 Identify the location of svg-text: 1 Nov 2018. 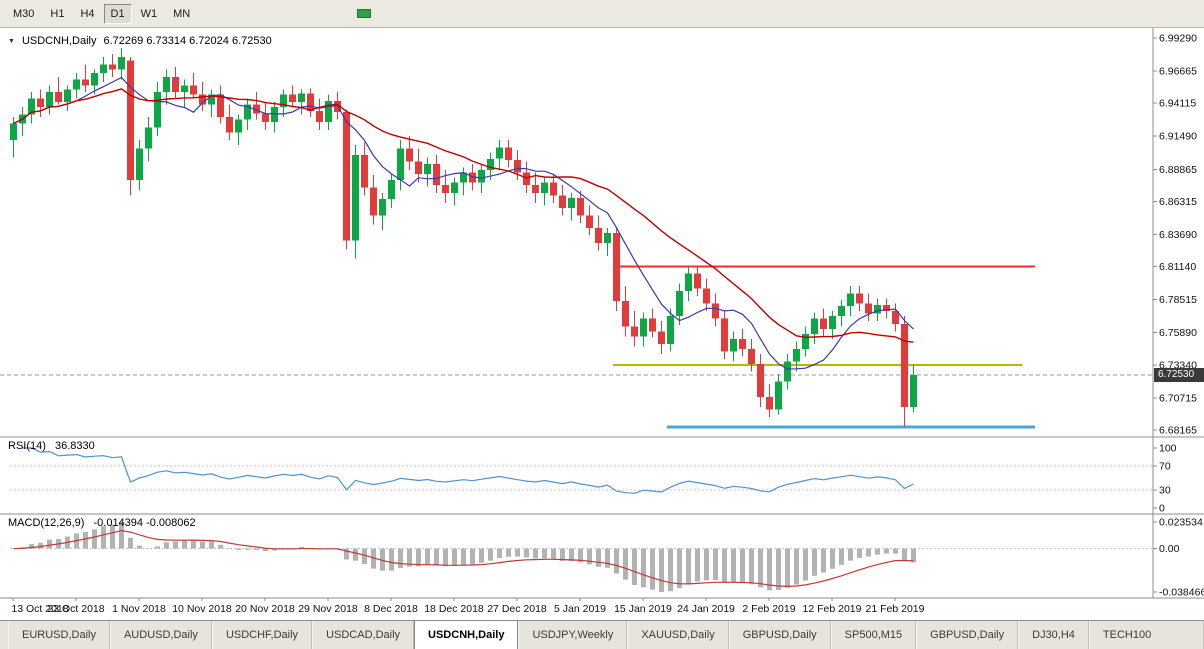
(139, 609).